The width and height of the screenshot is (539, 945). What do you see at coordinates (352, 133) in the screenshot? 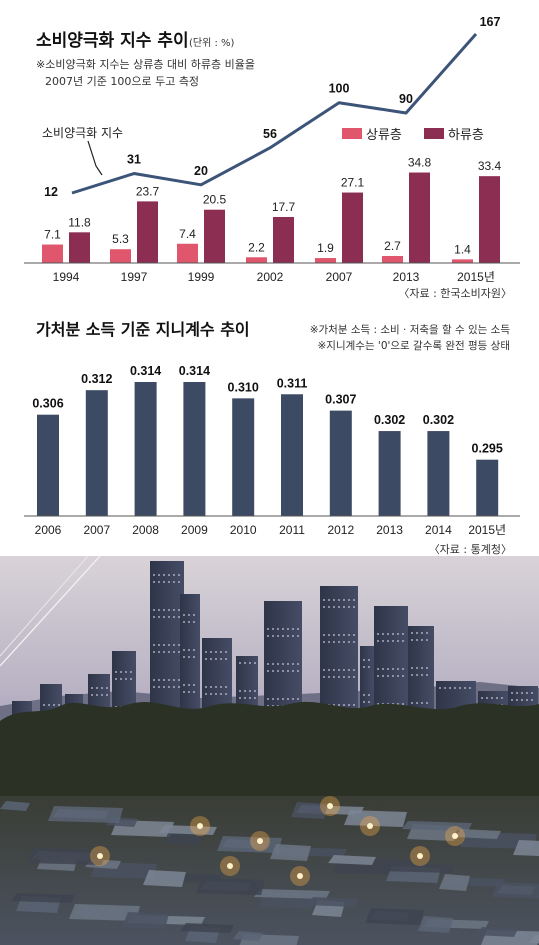
I see `legend-swatch-upper` at bounding box center [352, 133].